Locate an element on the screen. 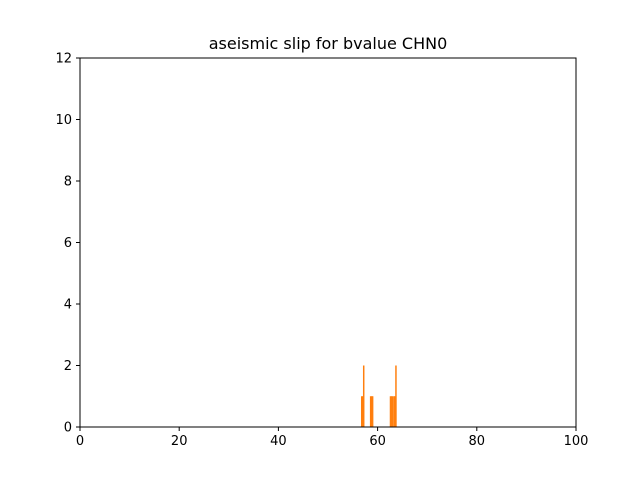 The width and height of the screenshot is (640, 480). y-tick-label: 10 is located at coordinates (63, 120).